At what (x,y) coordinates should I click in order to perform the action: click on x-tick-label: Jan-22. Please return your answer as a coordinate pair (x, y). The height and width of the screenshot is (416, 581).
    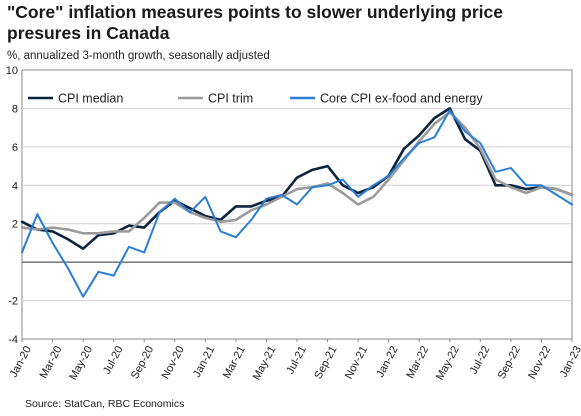
    Looking at the image, I should click on (387, 361).